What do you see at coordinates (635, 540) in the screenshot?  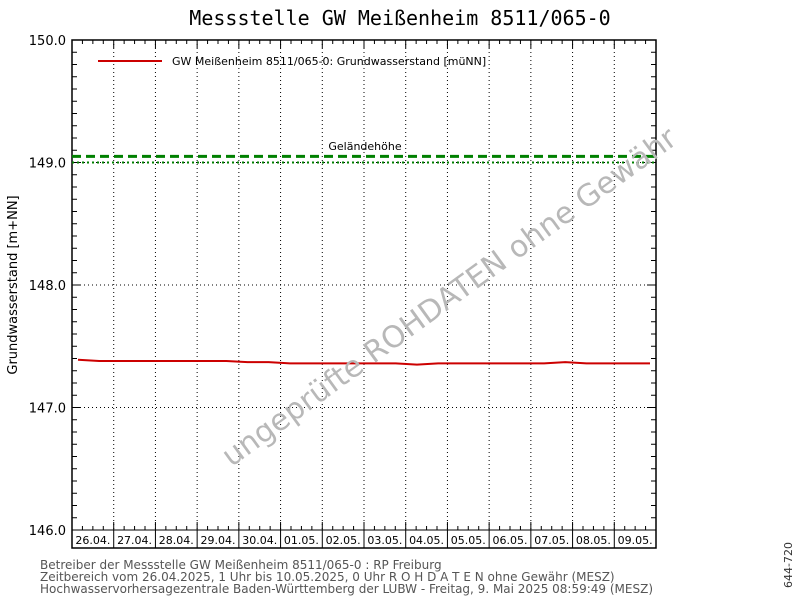 I see `x-tick-label: 09.05.` at bounding box center [635, 540].